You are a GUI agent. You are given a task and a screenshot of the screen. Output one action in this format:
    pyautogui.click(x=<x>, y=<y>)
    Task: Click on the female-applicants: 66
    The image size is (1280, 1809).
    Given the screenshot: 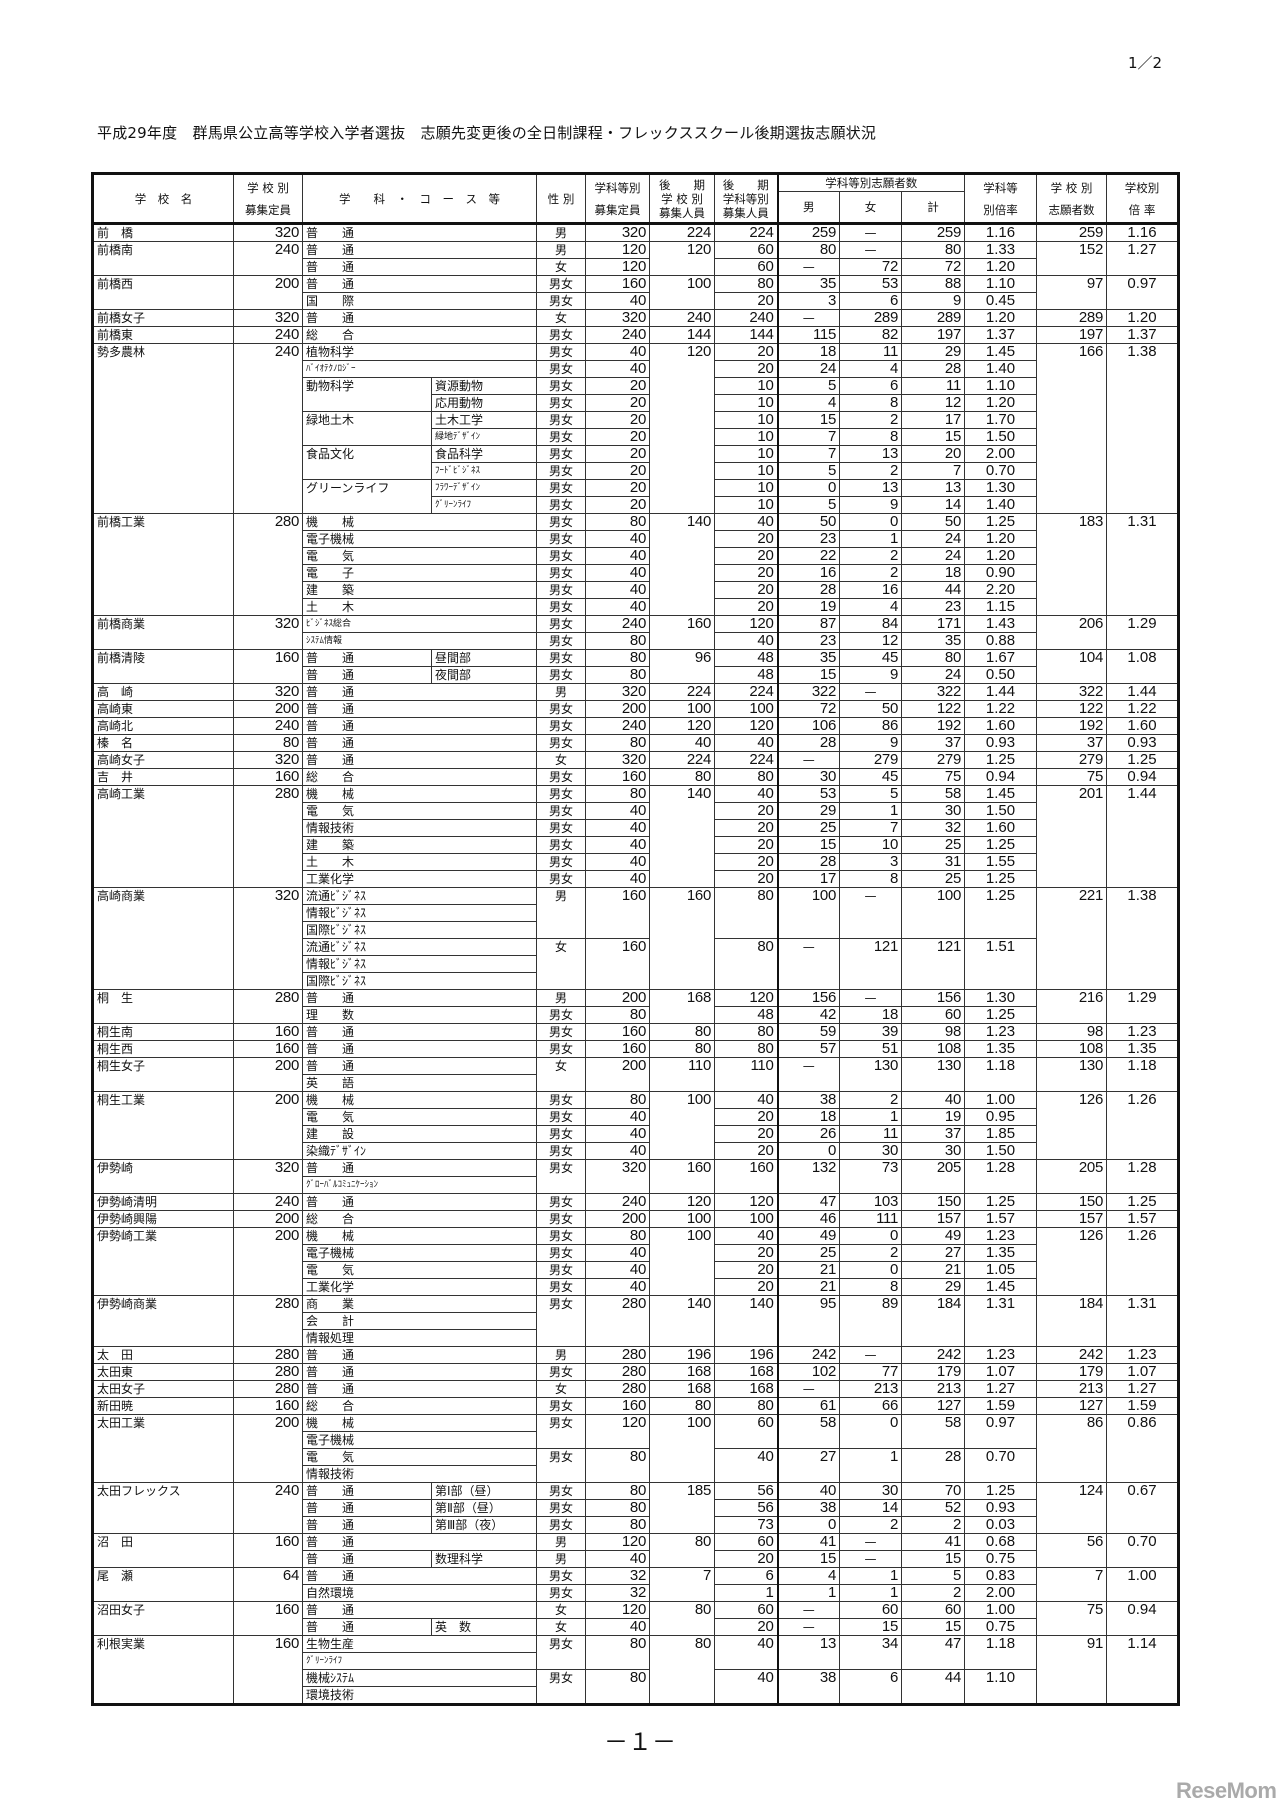 What is the action you would take?
    pyautogui.click(x=870, y=1406)
    